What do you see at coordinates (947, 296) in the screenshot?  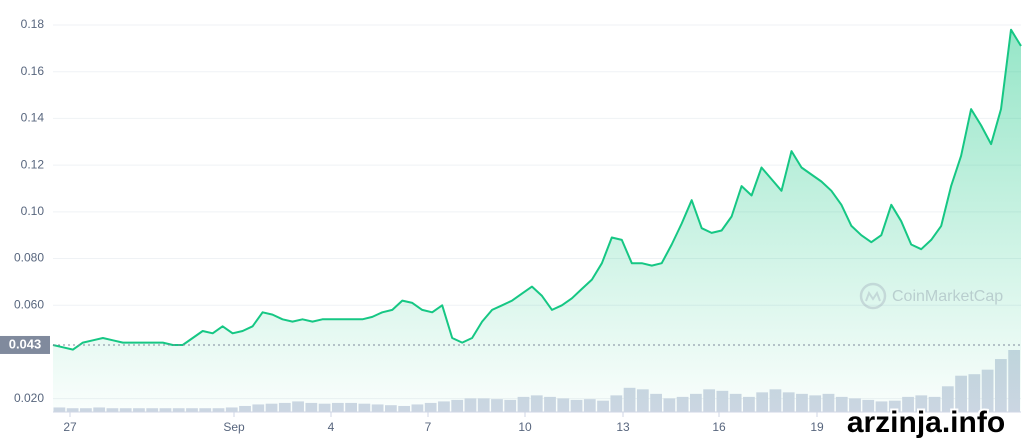 I see `watermark-text: CoinMarketCap` at bounding box center [947, 296].